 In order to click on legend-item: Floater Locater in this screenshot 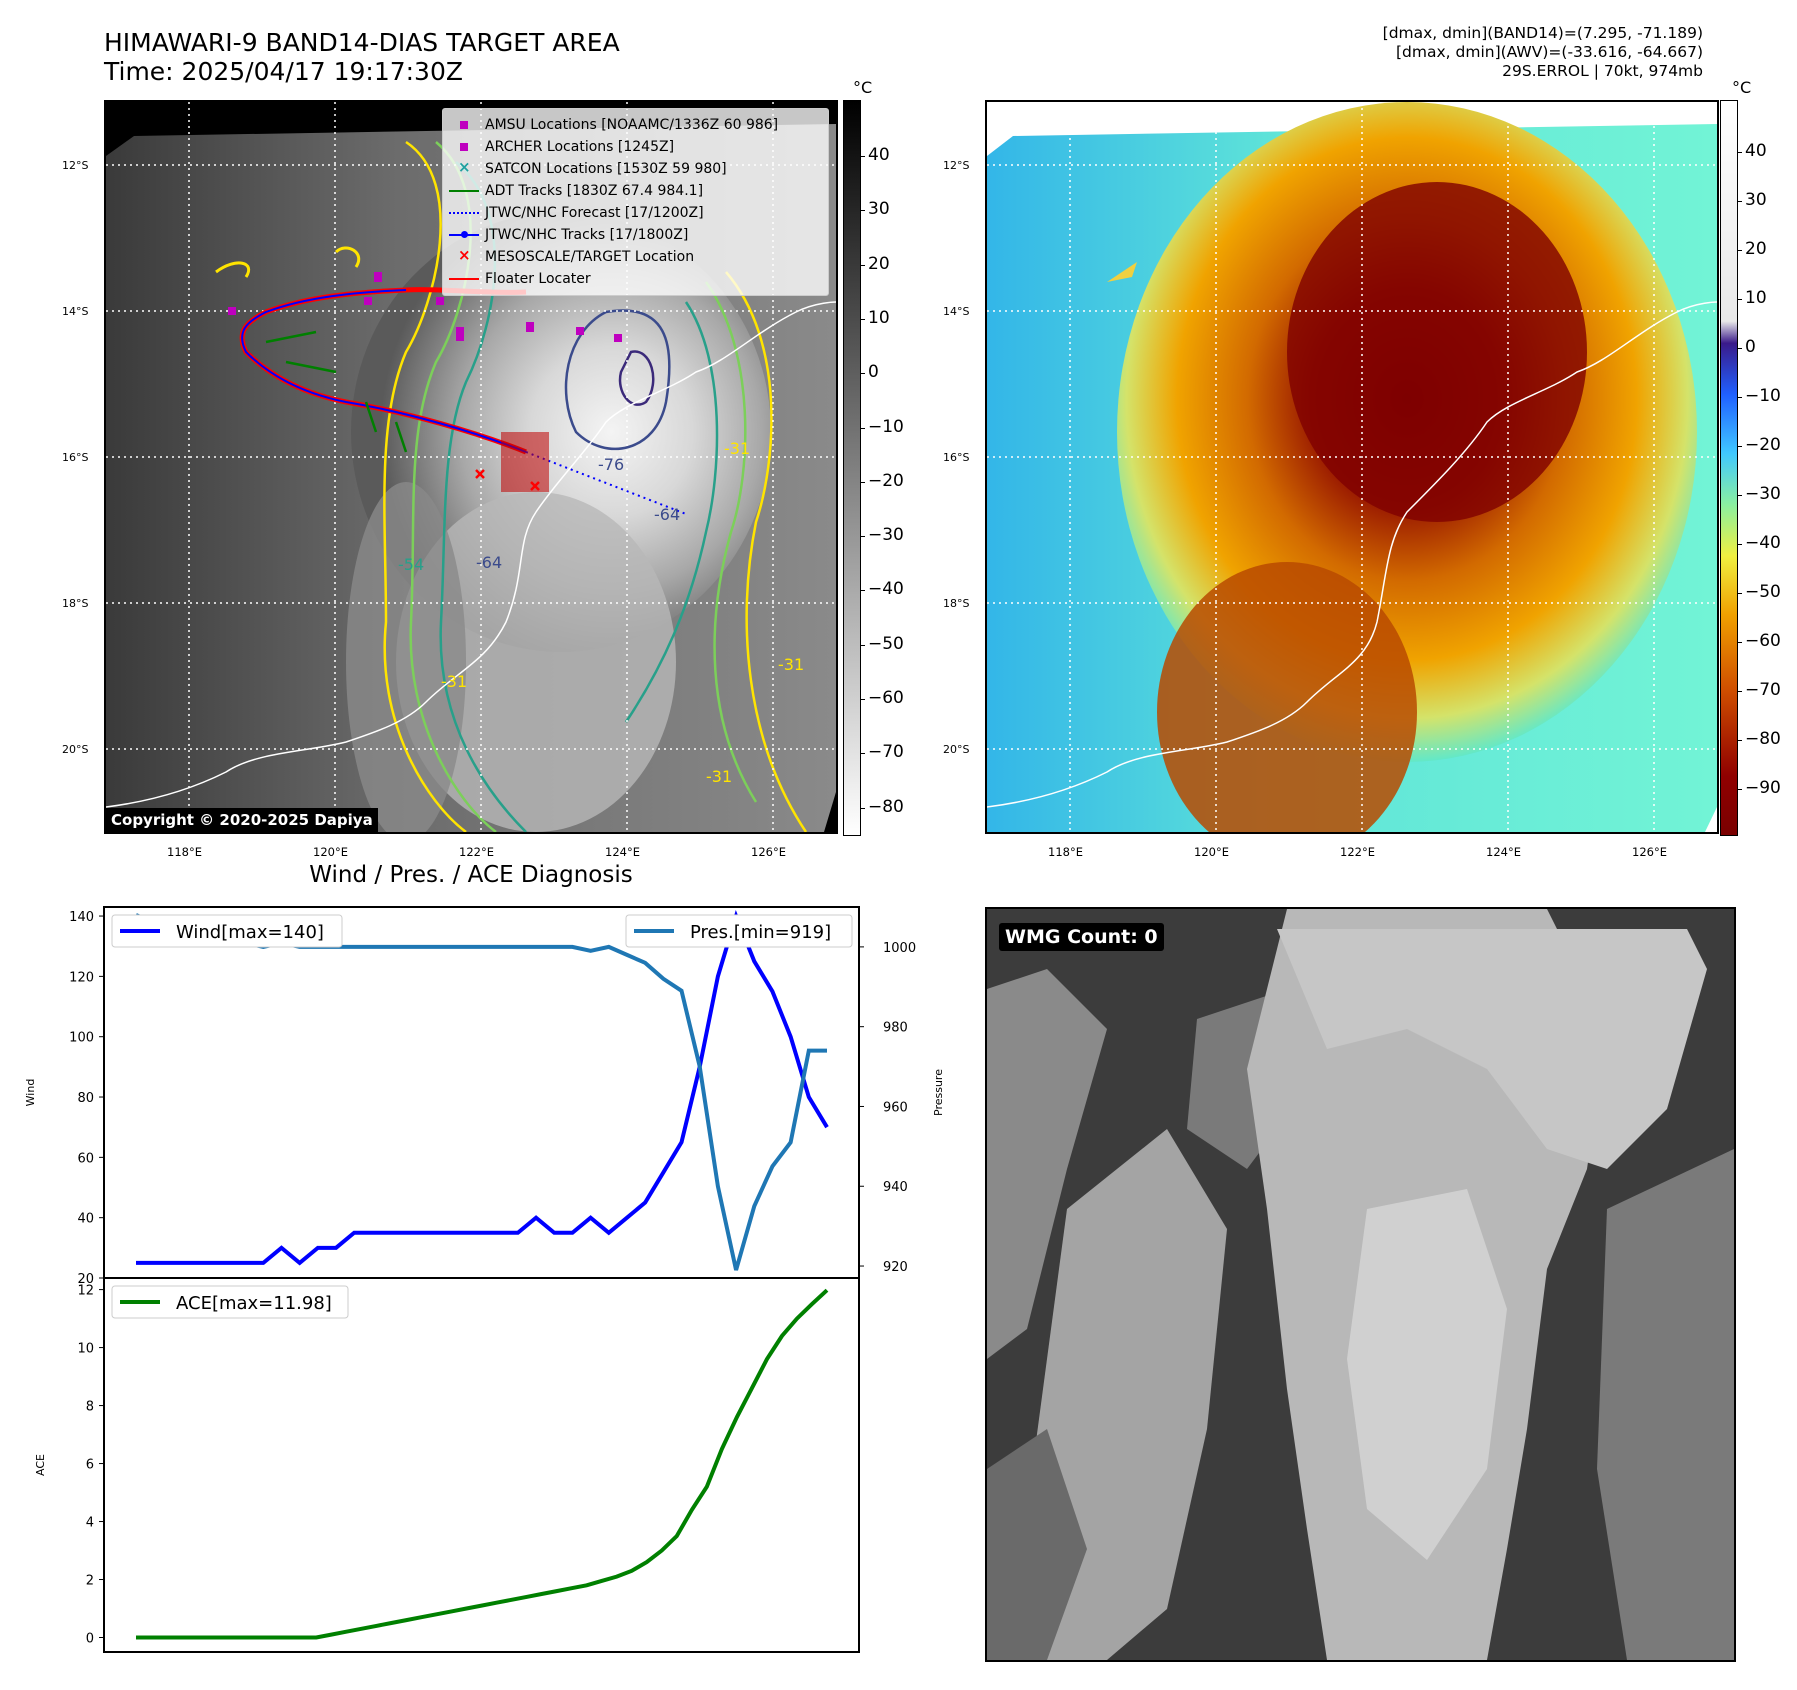, I will do `click(520, 279)`.